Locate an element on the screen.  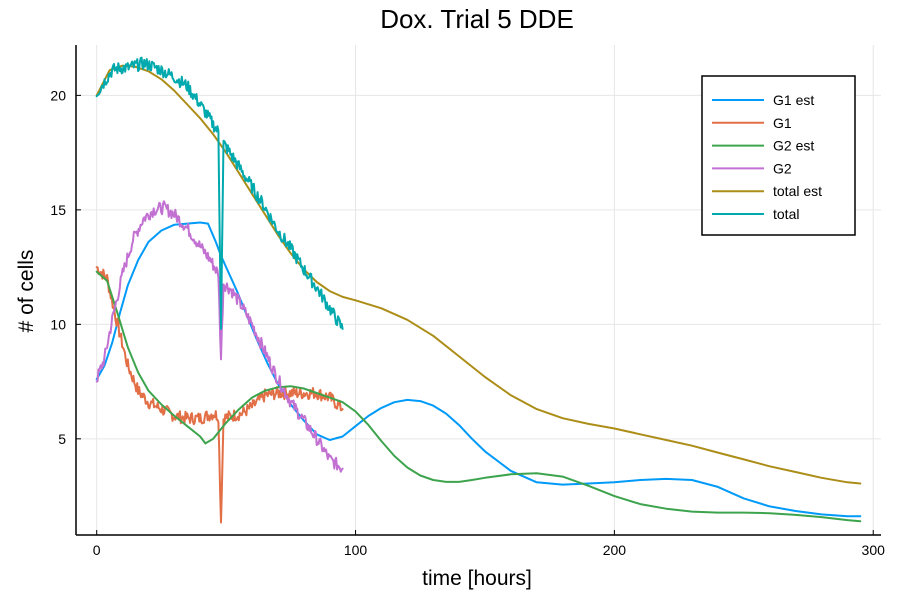
x-tick-label: 100 is located at coordinates (356, 550).